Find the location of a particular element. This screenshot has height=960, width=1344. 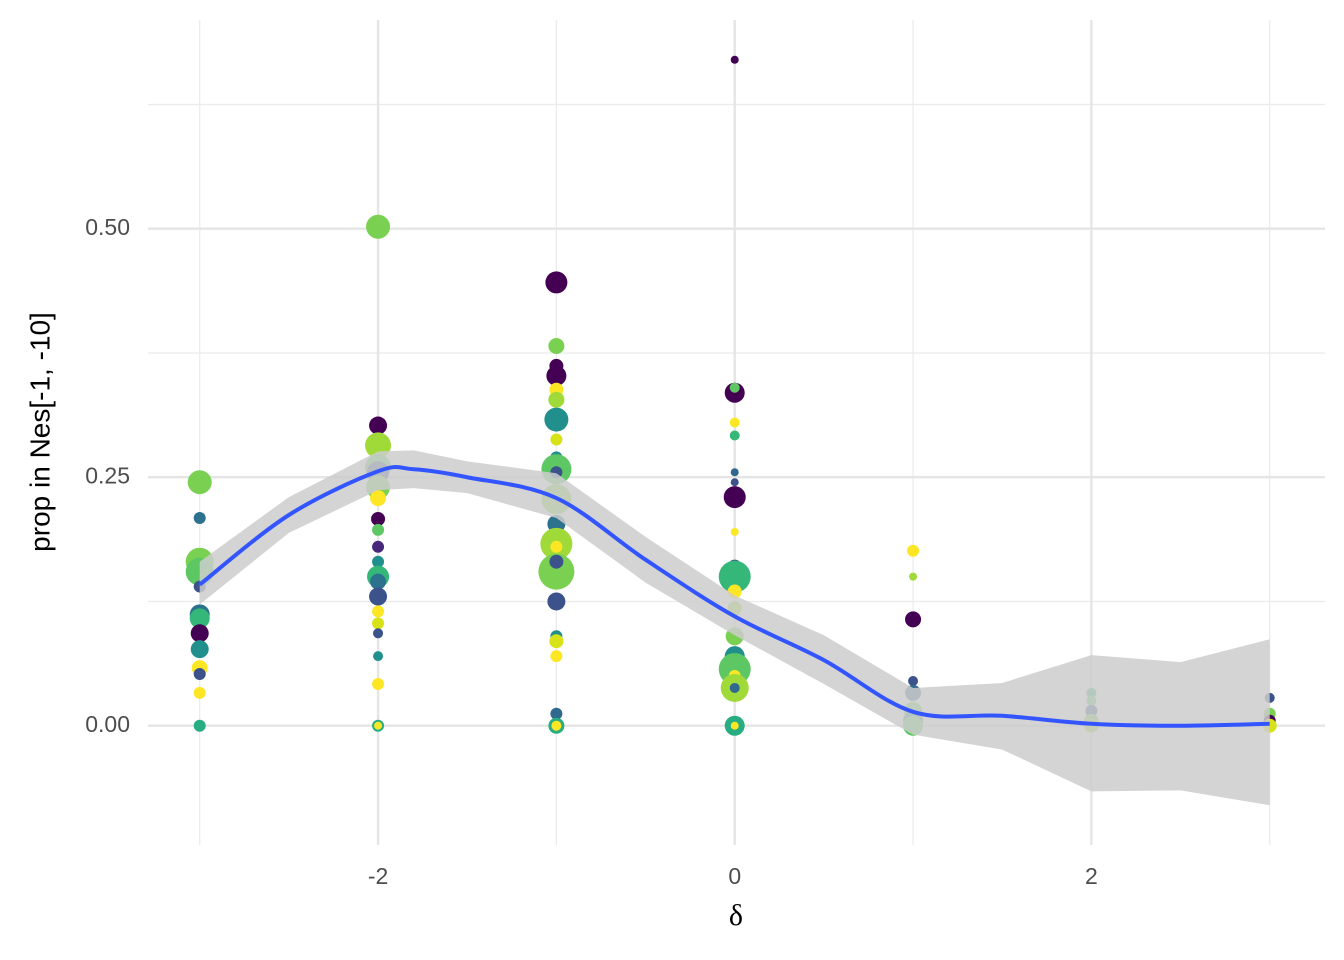

x-tick-label: 0 is located at coordinates (734, 876).